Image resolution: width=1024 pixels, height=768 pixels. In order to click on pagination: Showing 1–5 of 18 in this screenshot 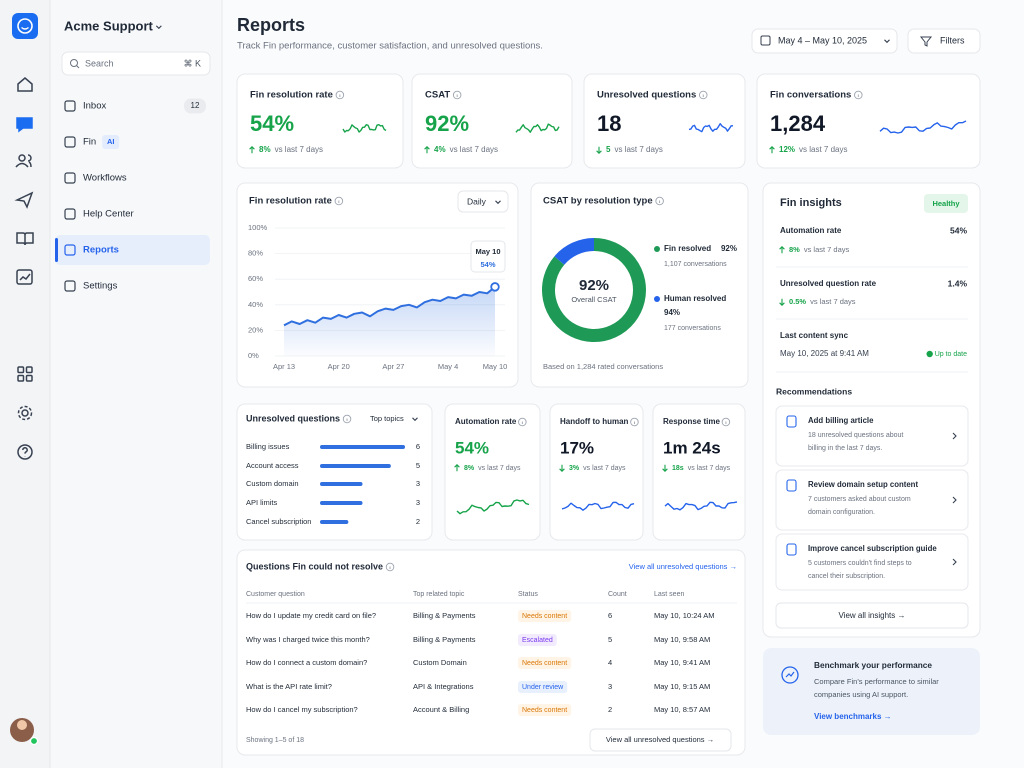, I will do `click(275, 740)`.